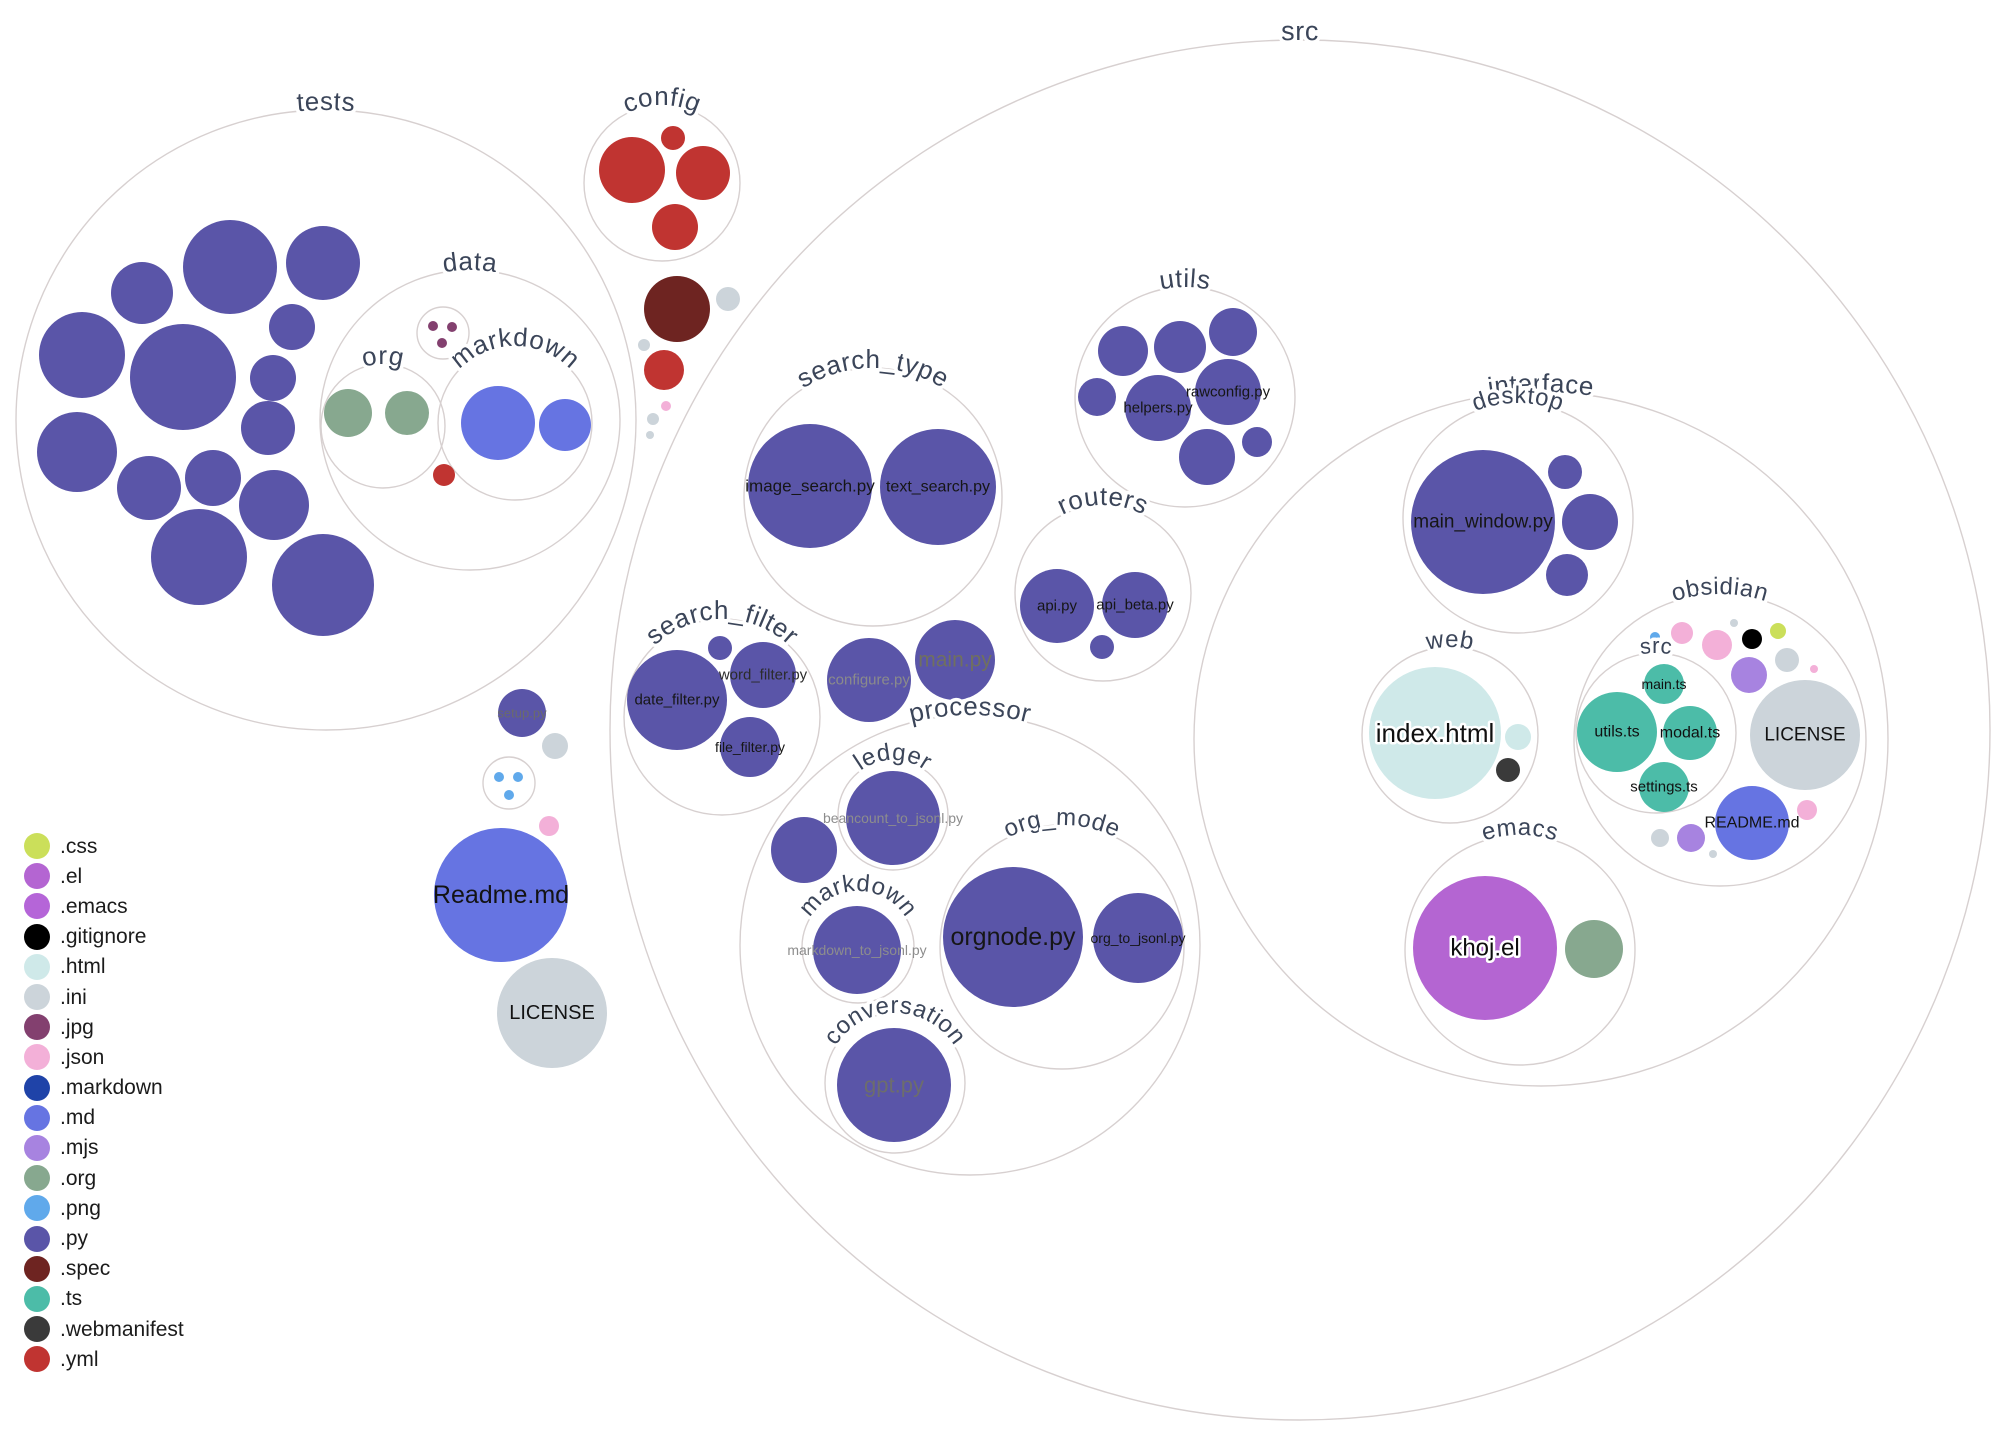  What do you see at coordinates (872, 369) in the screenshot?
I see `folder-label-search-type: search_type` at bounding box center [872, 369].